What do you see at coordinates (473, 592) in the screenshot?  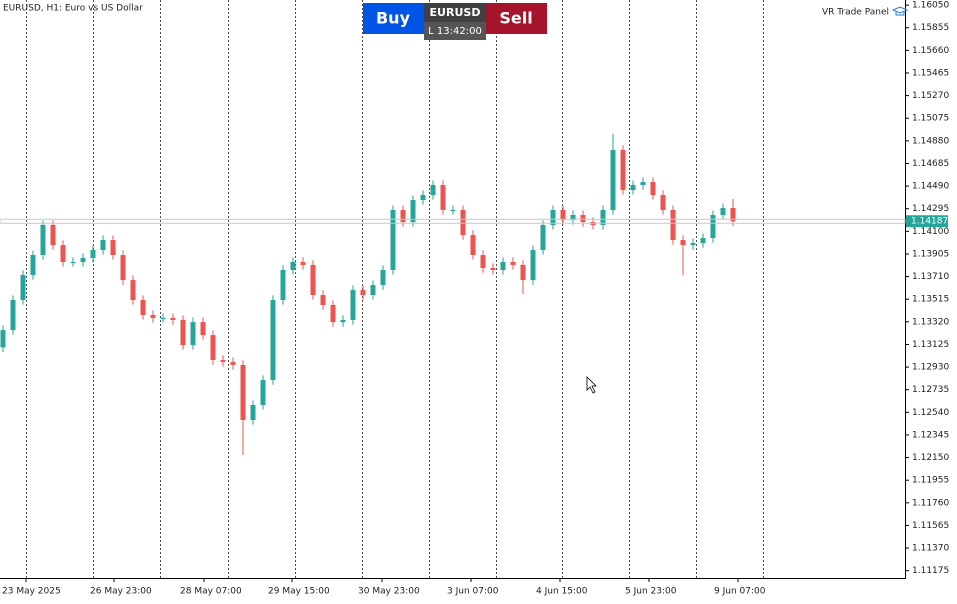 I see `x-tick-label: 3 Jun 07:00` at bounding box center [473, 592].